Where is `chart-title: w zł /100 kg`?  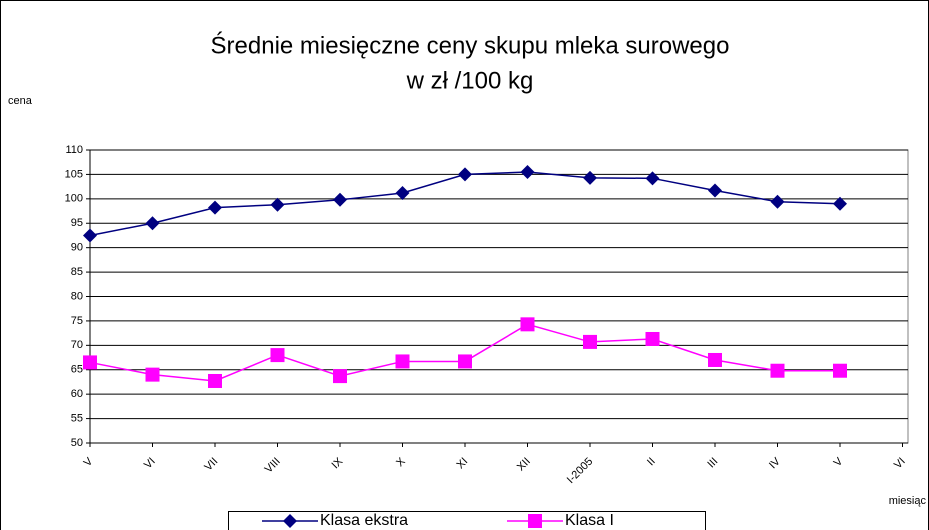
chart-title: w zł /100 kg is located at coordinates (470, 80).